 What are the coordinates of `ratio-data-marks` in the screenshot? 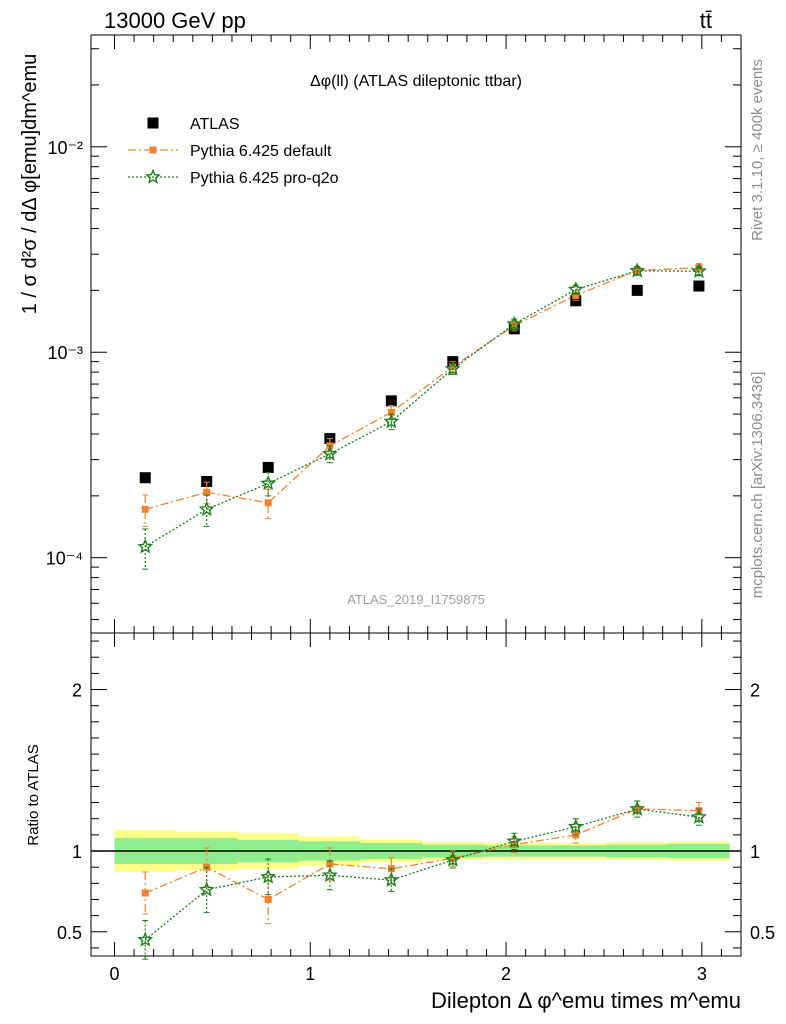 It's located at (422, 880).